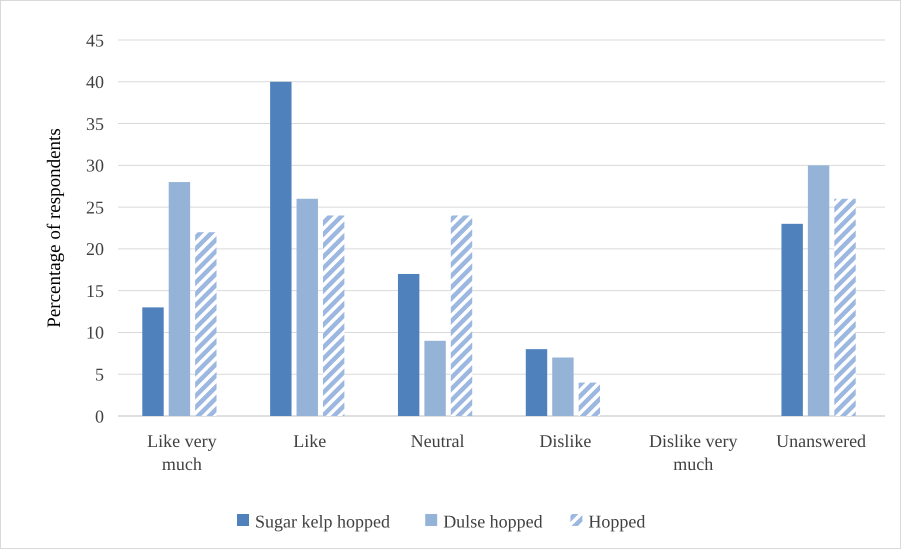 This screenshot has width=901, height=549. Describe the element at coordinates (617, 521) in the screenshot. I see `legend-label: Hopped` at that location.